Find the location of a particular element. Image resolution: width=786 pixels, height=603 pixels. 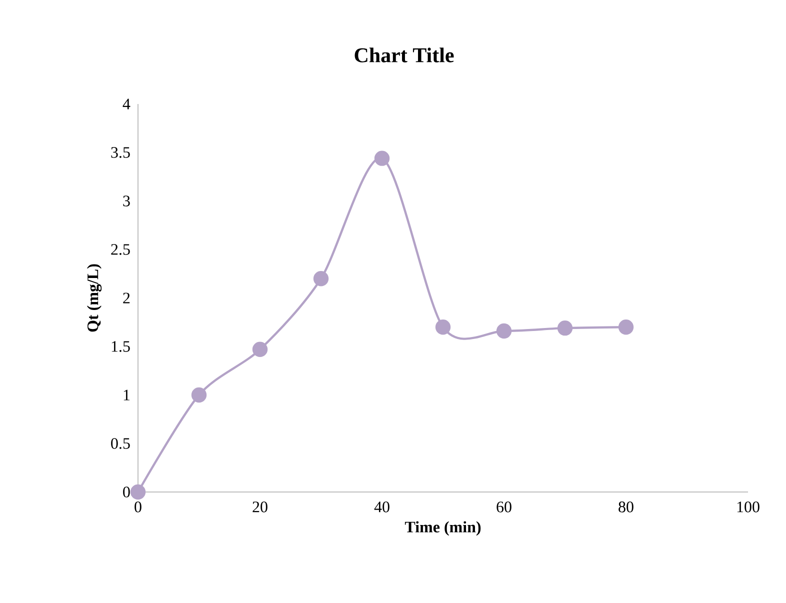

y-tick-label: 1.5 is located at coordinates (121, 346).